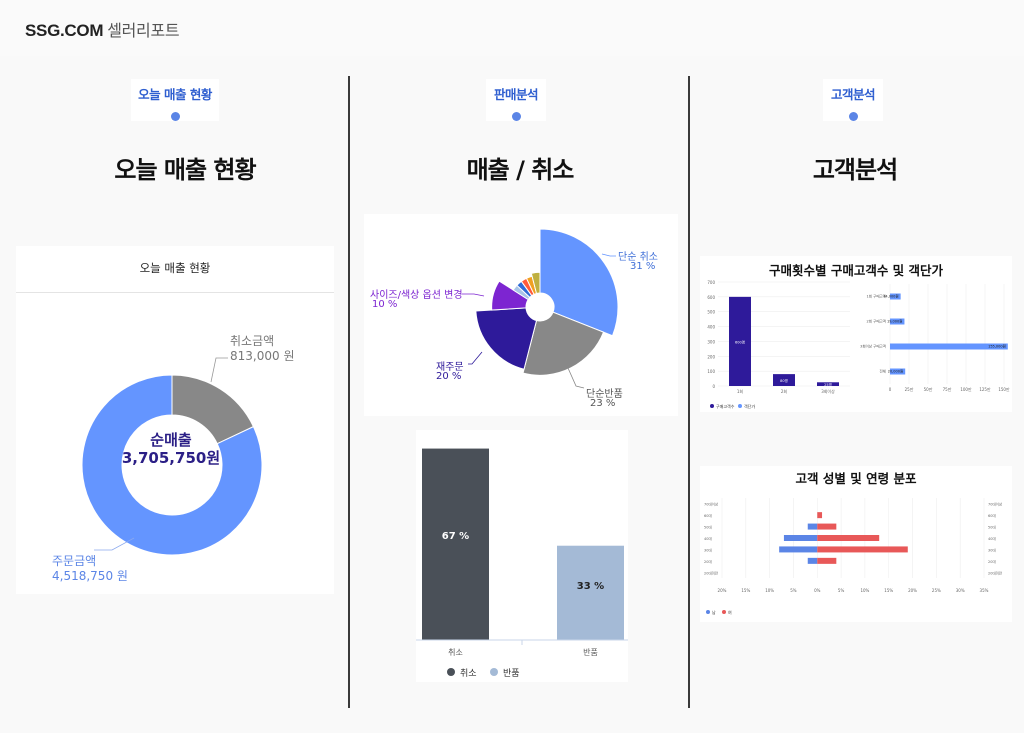  Describe the element at coordinates (876, 321) in the screenshot. I see `y-tick-label: 2회 구매고객` at that location.